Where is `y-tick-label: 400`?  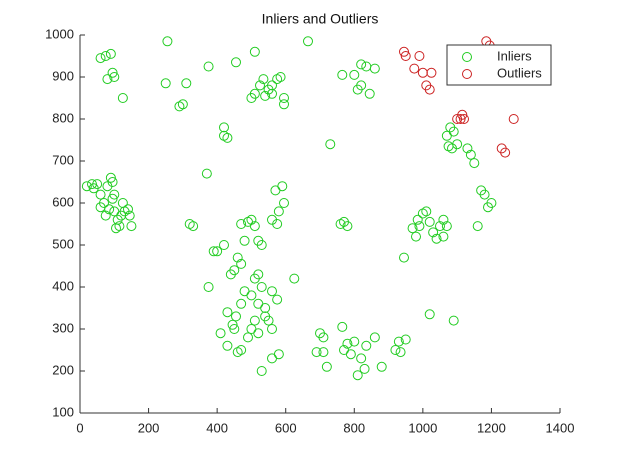 y-tick-label: 400 is located at coordinates (63, 285).